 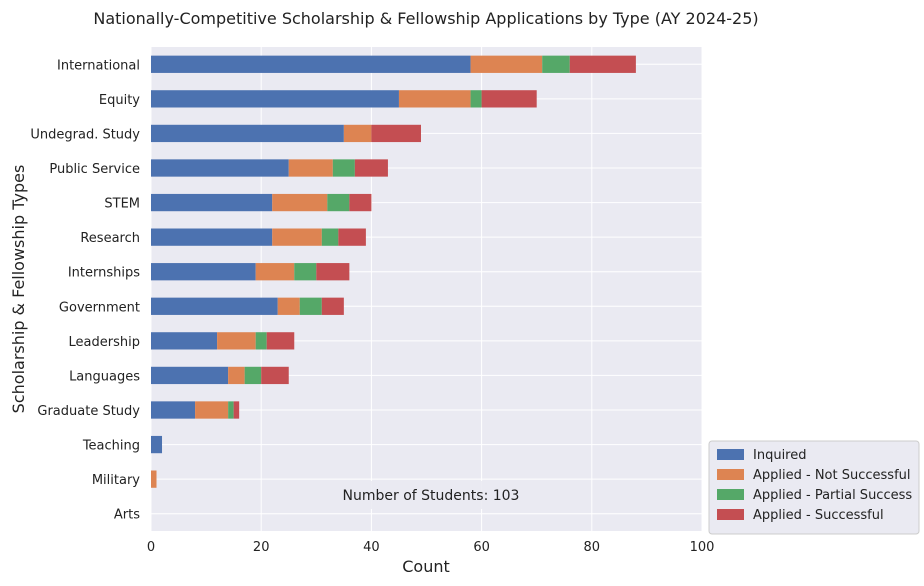 What do you see at coordinates (818, 515) in the screenshot?
I see `legend-label: Applied - Successful` at bounding box center [818, 515].